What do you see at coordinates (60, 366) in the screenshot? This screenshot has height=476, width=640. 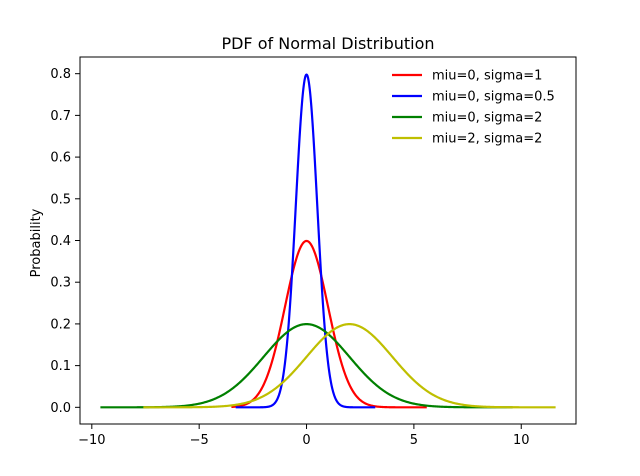 I see `y-tick-label: 0.1` at bounding box center [60, 366].